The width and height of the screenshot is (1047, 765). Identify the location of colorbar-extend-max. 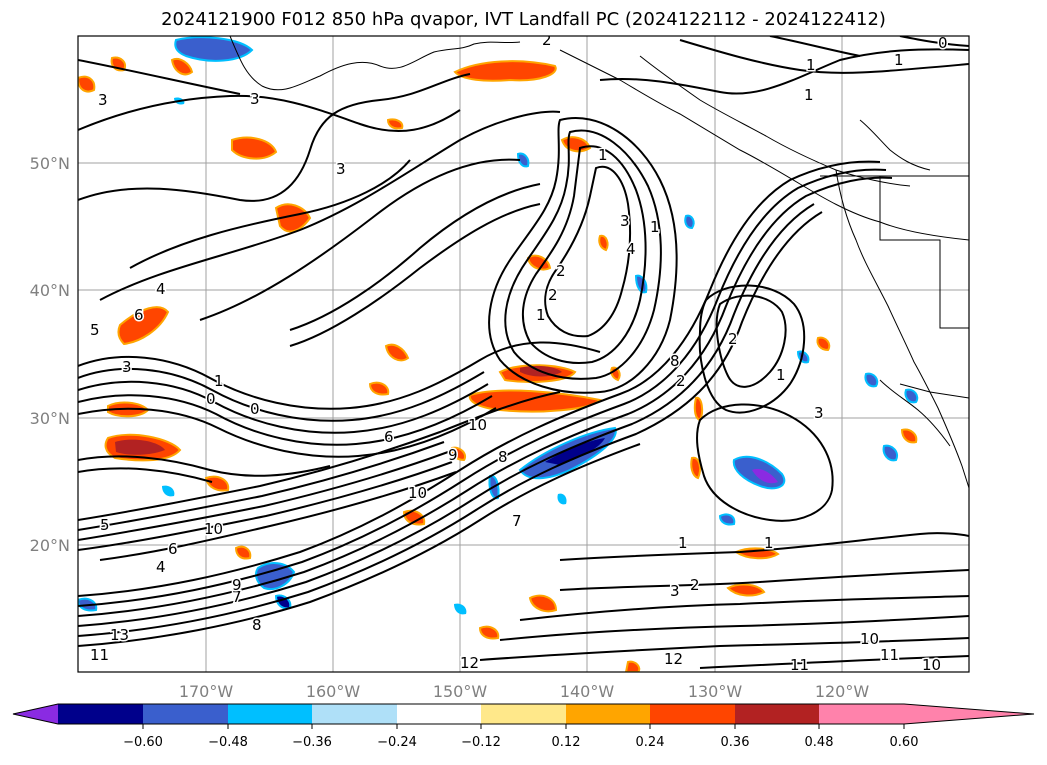
(969, 714).